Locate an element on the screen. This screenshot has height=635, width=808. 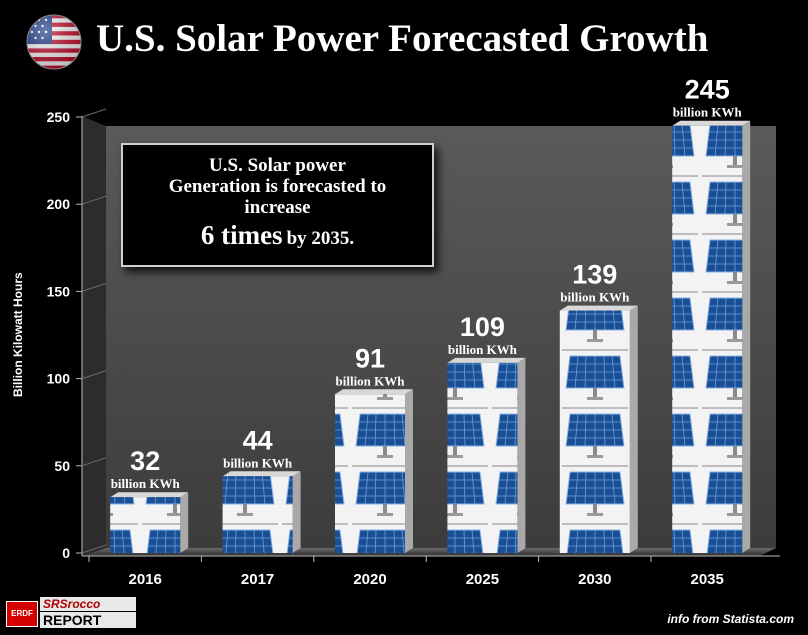
bar-value-label: 245 is located at coordinates (707, 90).